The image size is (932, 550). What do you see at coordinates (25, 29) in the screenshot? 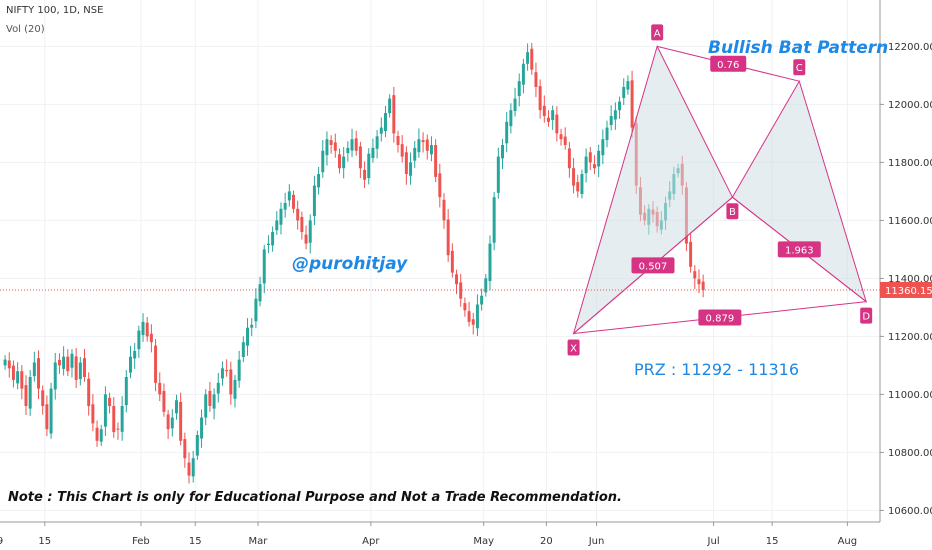
I see `volume-indicator-label: Vol (20)` at bounding box center [25, 29].